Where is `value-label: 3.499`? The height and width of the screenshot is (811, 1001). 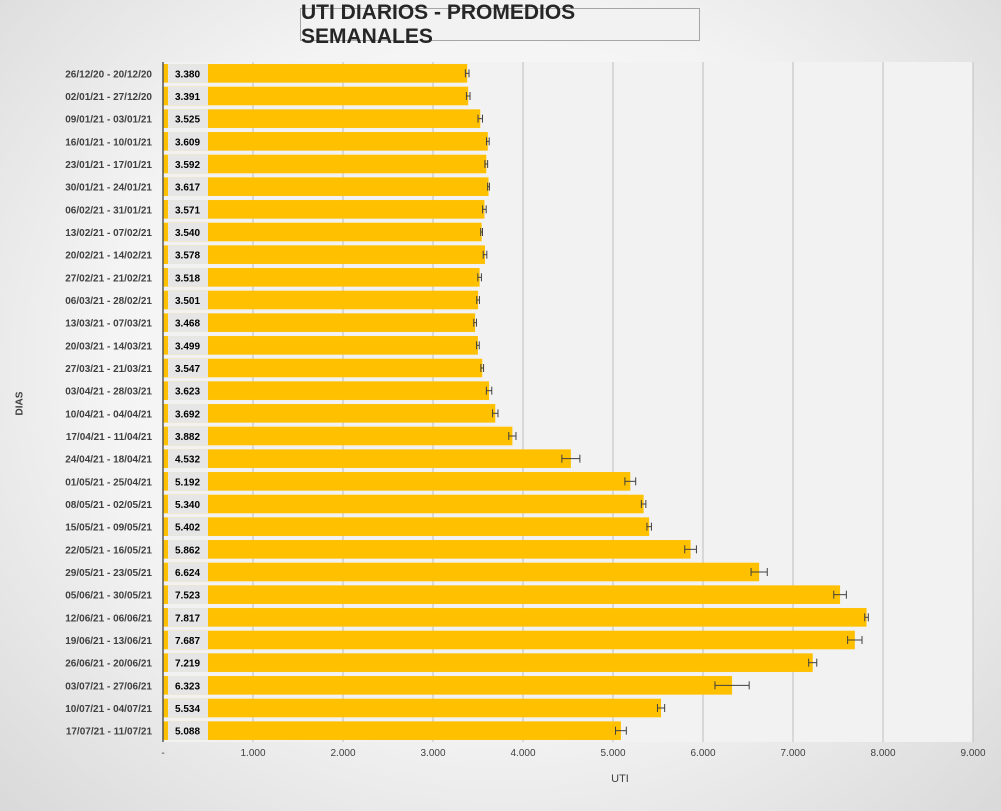
value-label: 3.499 is located at coordinates (187, 346).